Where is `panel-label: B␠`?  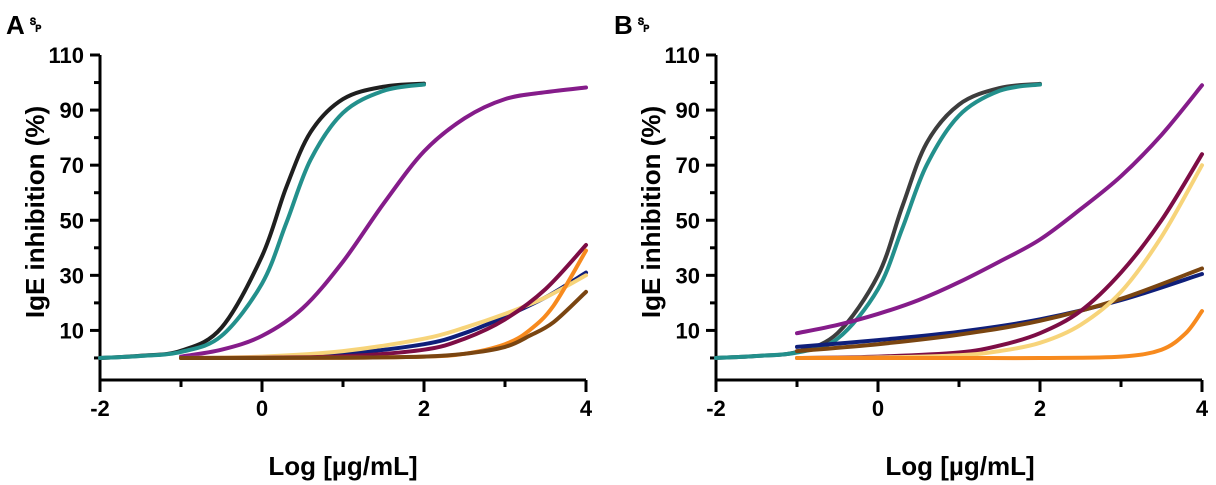
panel-label: B␠ is located at coordinates (634, 25).